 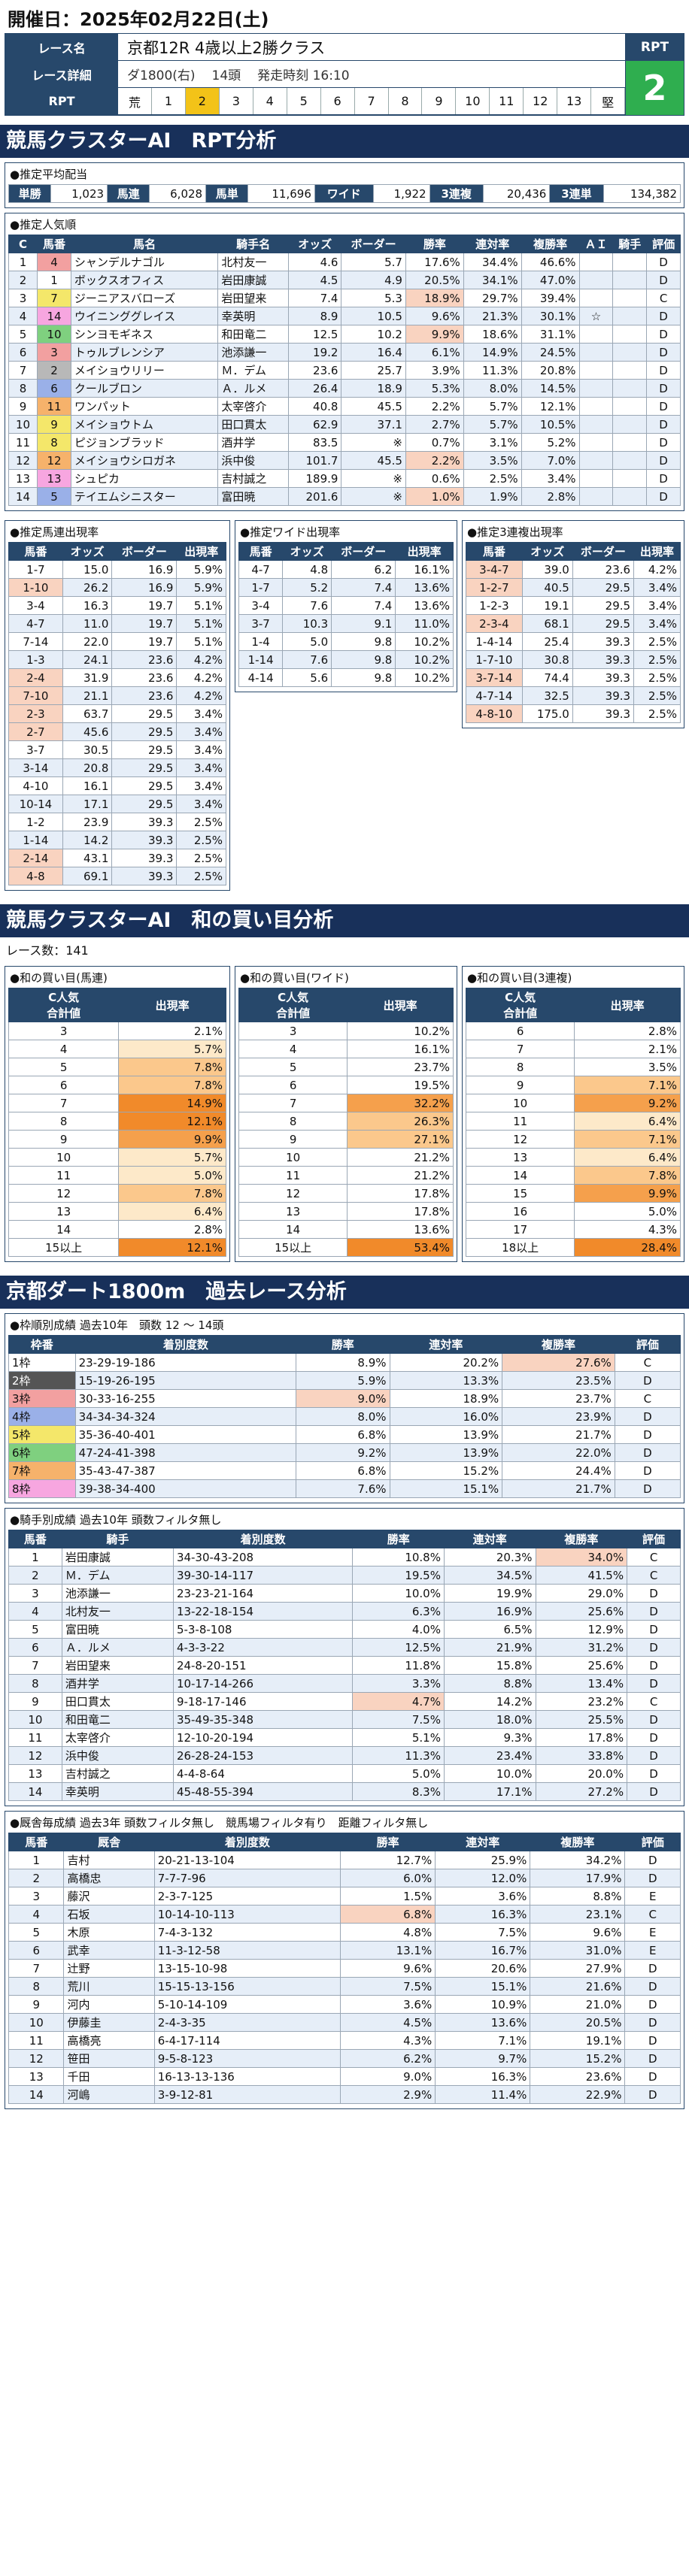 What do you see at coordinates (263, 1593) in the screenshot?
I see `table-cell: 23-23-21-164` at bounding box center [263, 1593].